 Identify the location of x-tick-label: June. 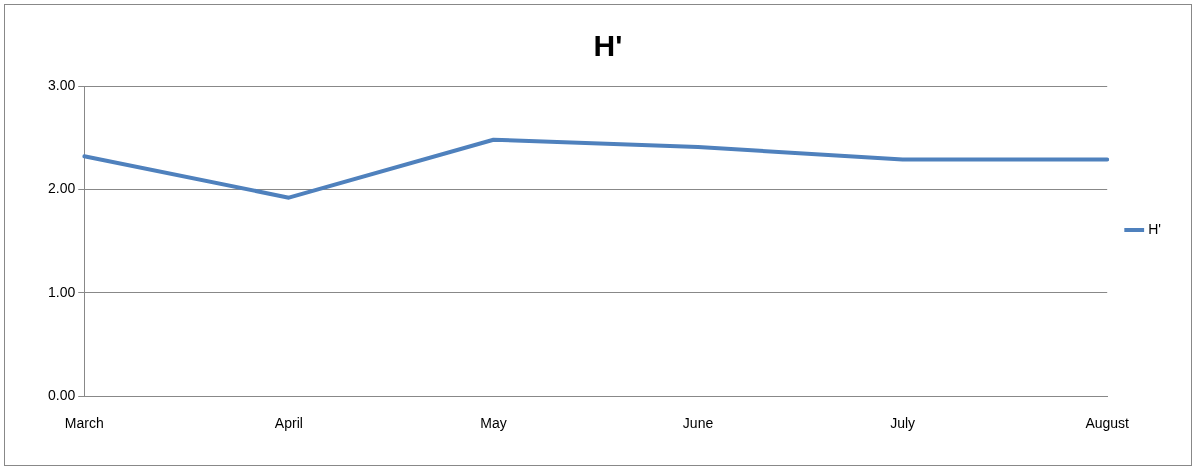
(698, 423).